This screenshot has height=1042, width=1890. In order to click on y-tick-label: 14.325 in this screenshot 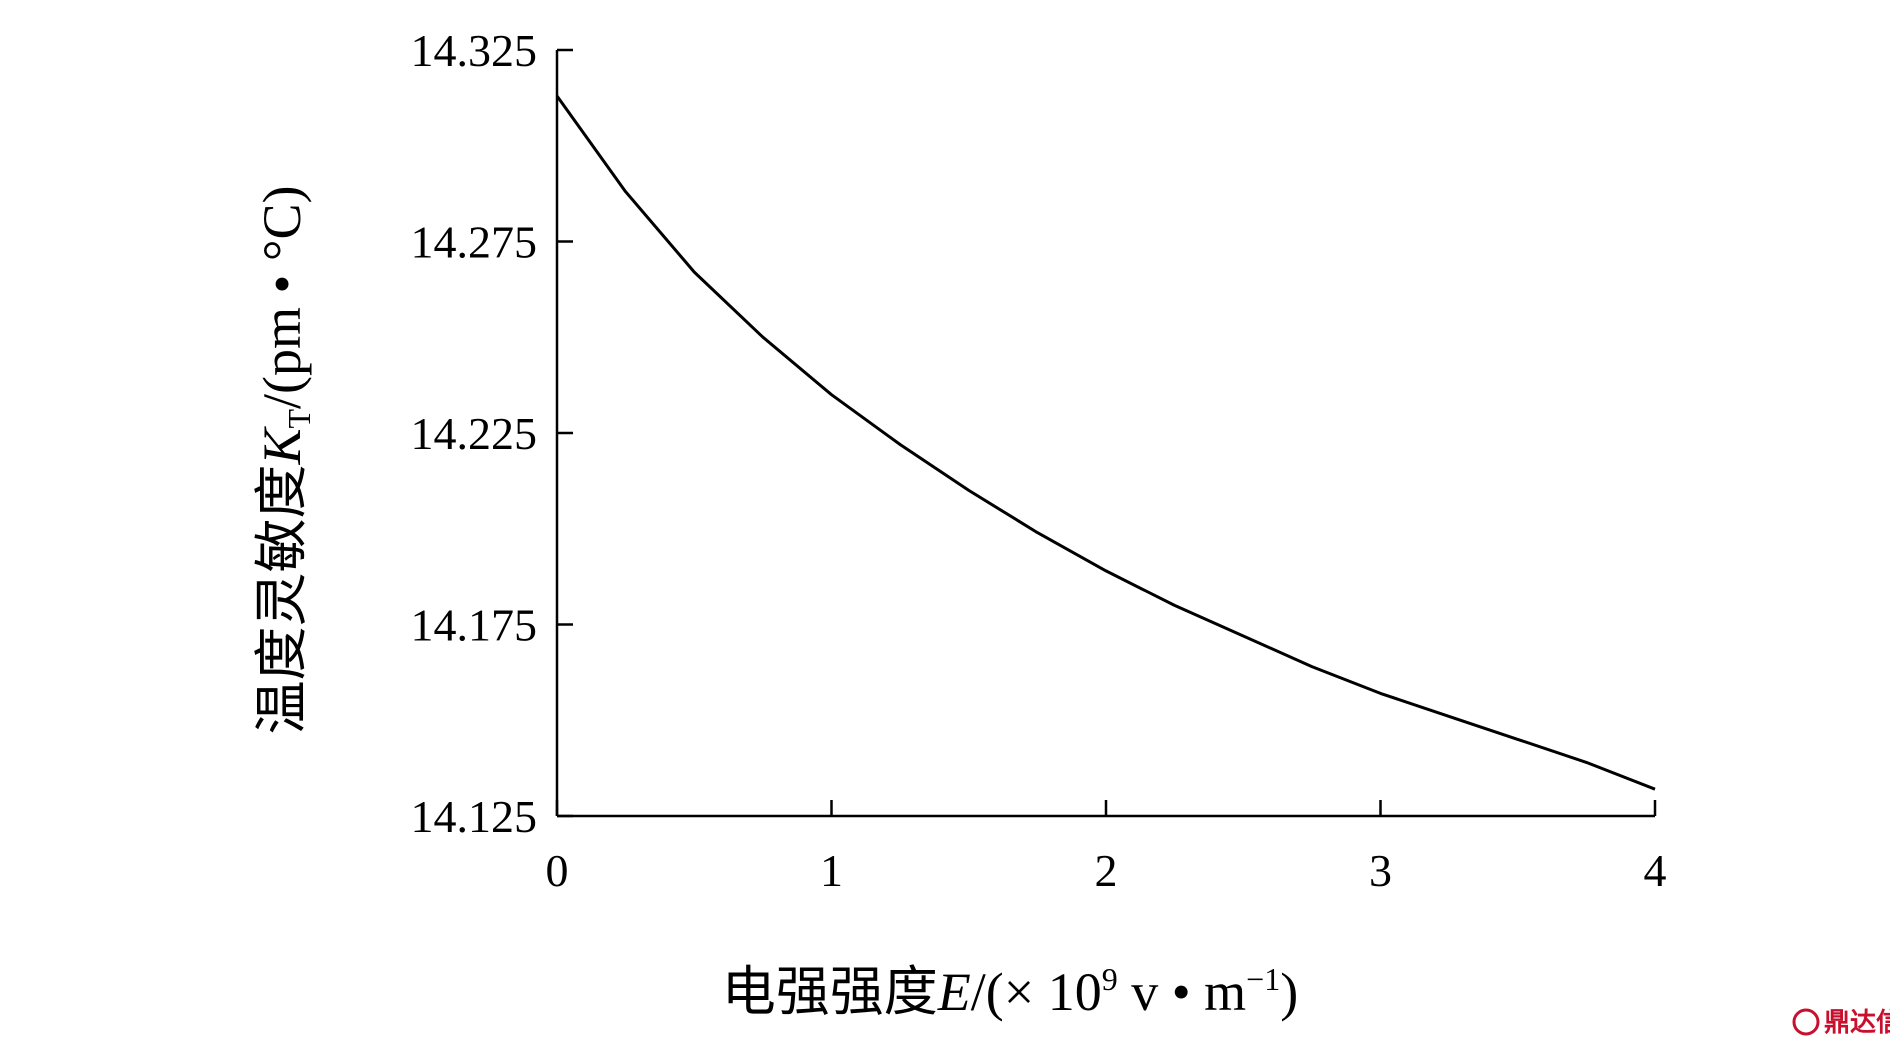, I will do `click(474, 50)`.